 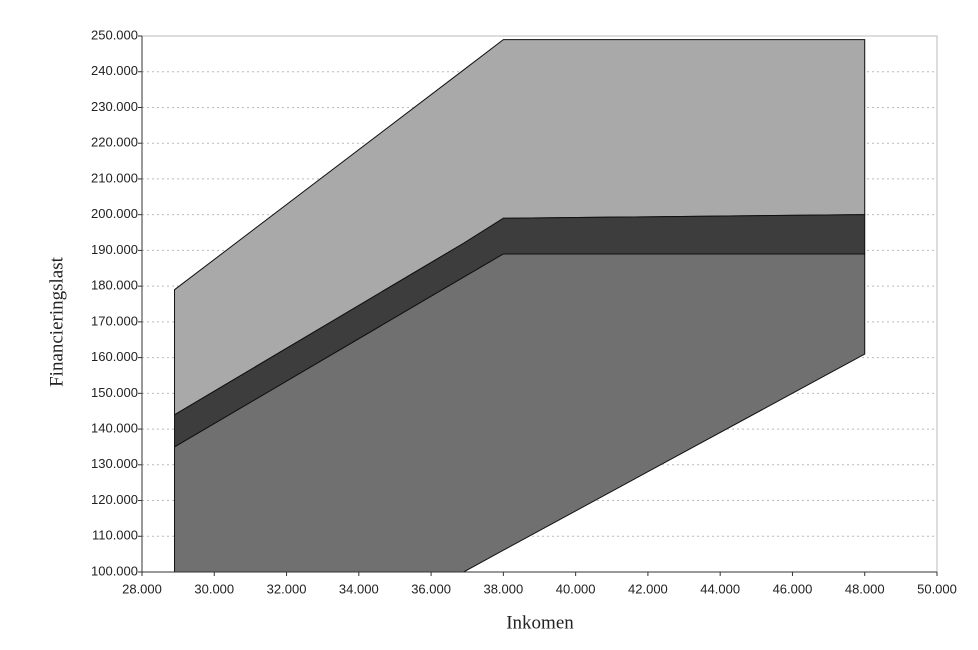 What do you see at coordinates (114, 570) in the screenshot?
I see `y-tick-label: 100.000` at bounding box center [114, 570].